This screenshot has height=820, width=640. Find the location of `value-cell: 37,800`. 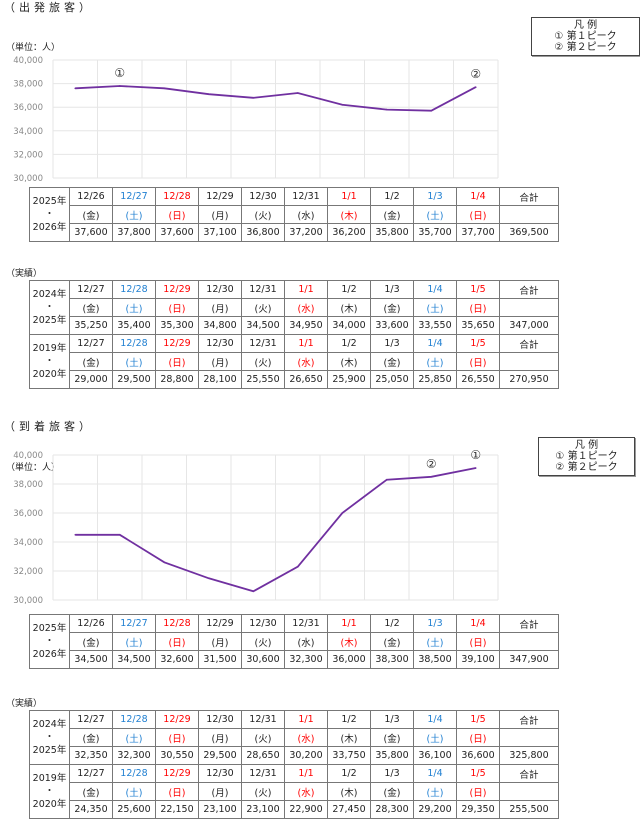

value-cell: 37,800 is located at coordinates (134, 232).